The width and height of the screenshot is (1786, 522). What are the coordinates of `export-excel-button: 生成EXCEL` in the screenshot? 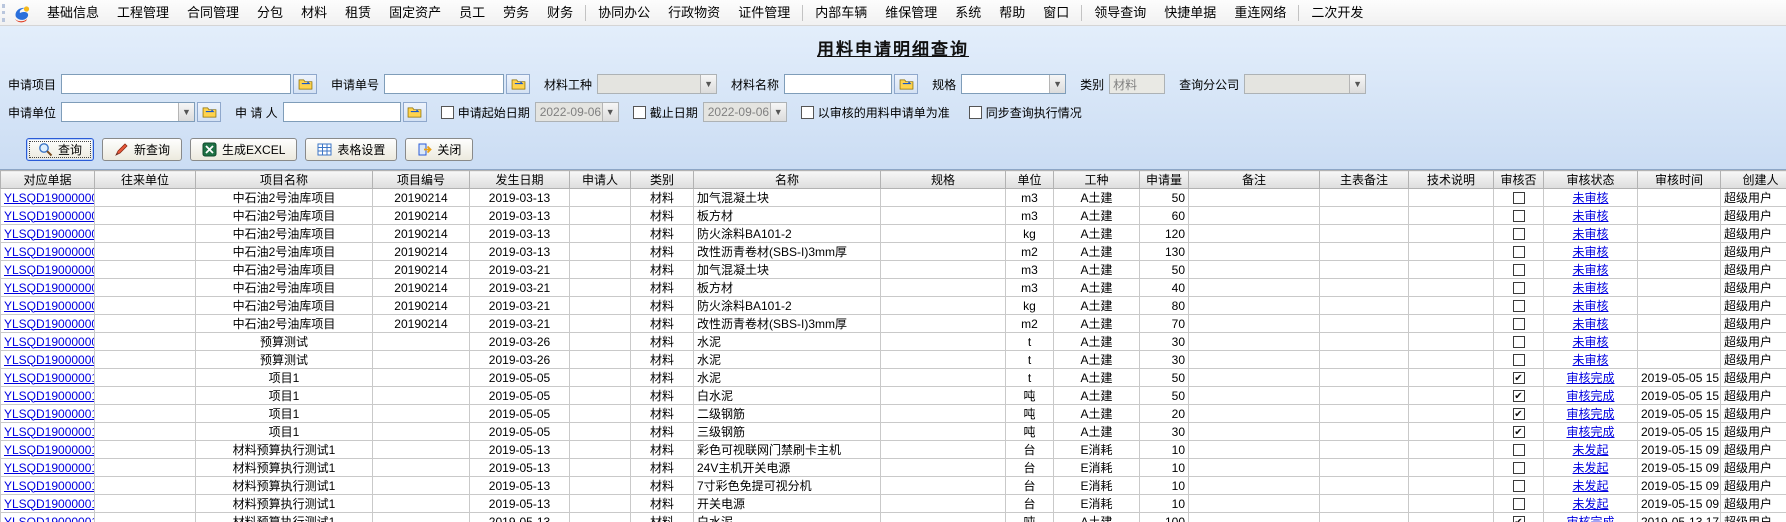 It's located at (244, 149).